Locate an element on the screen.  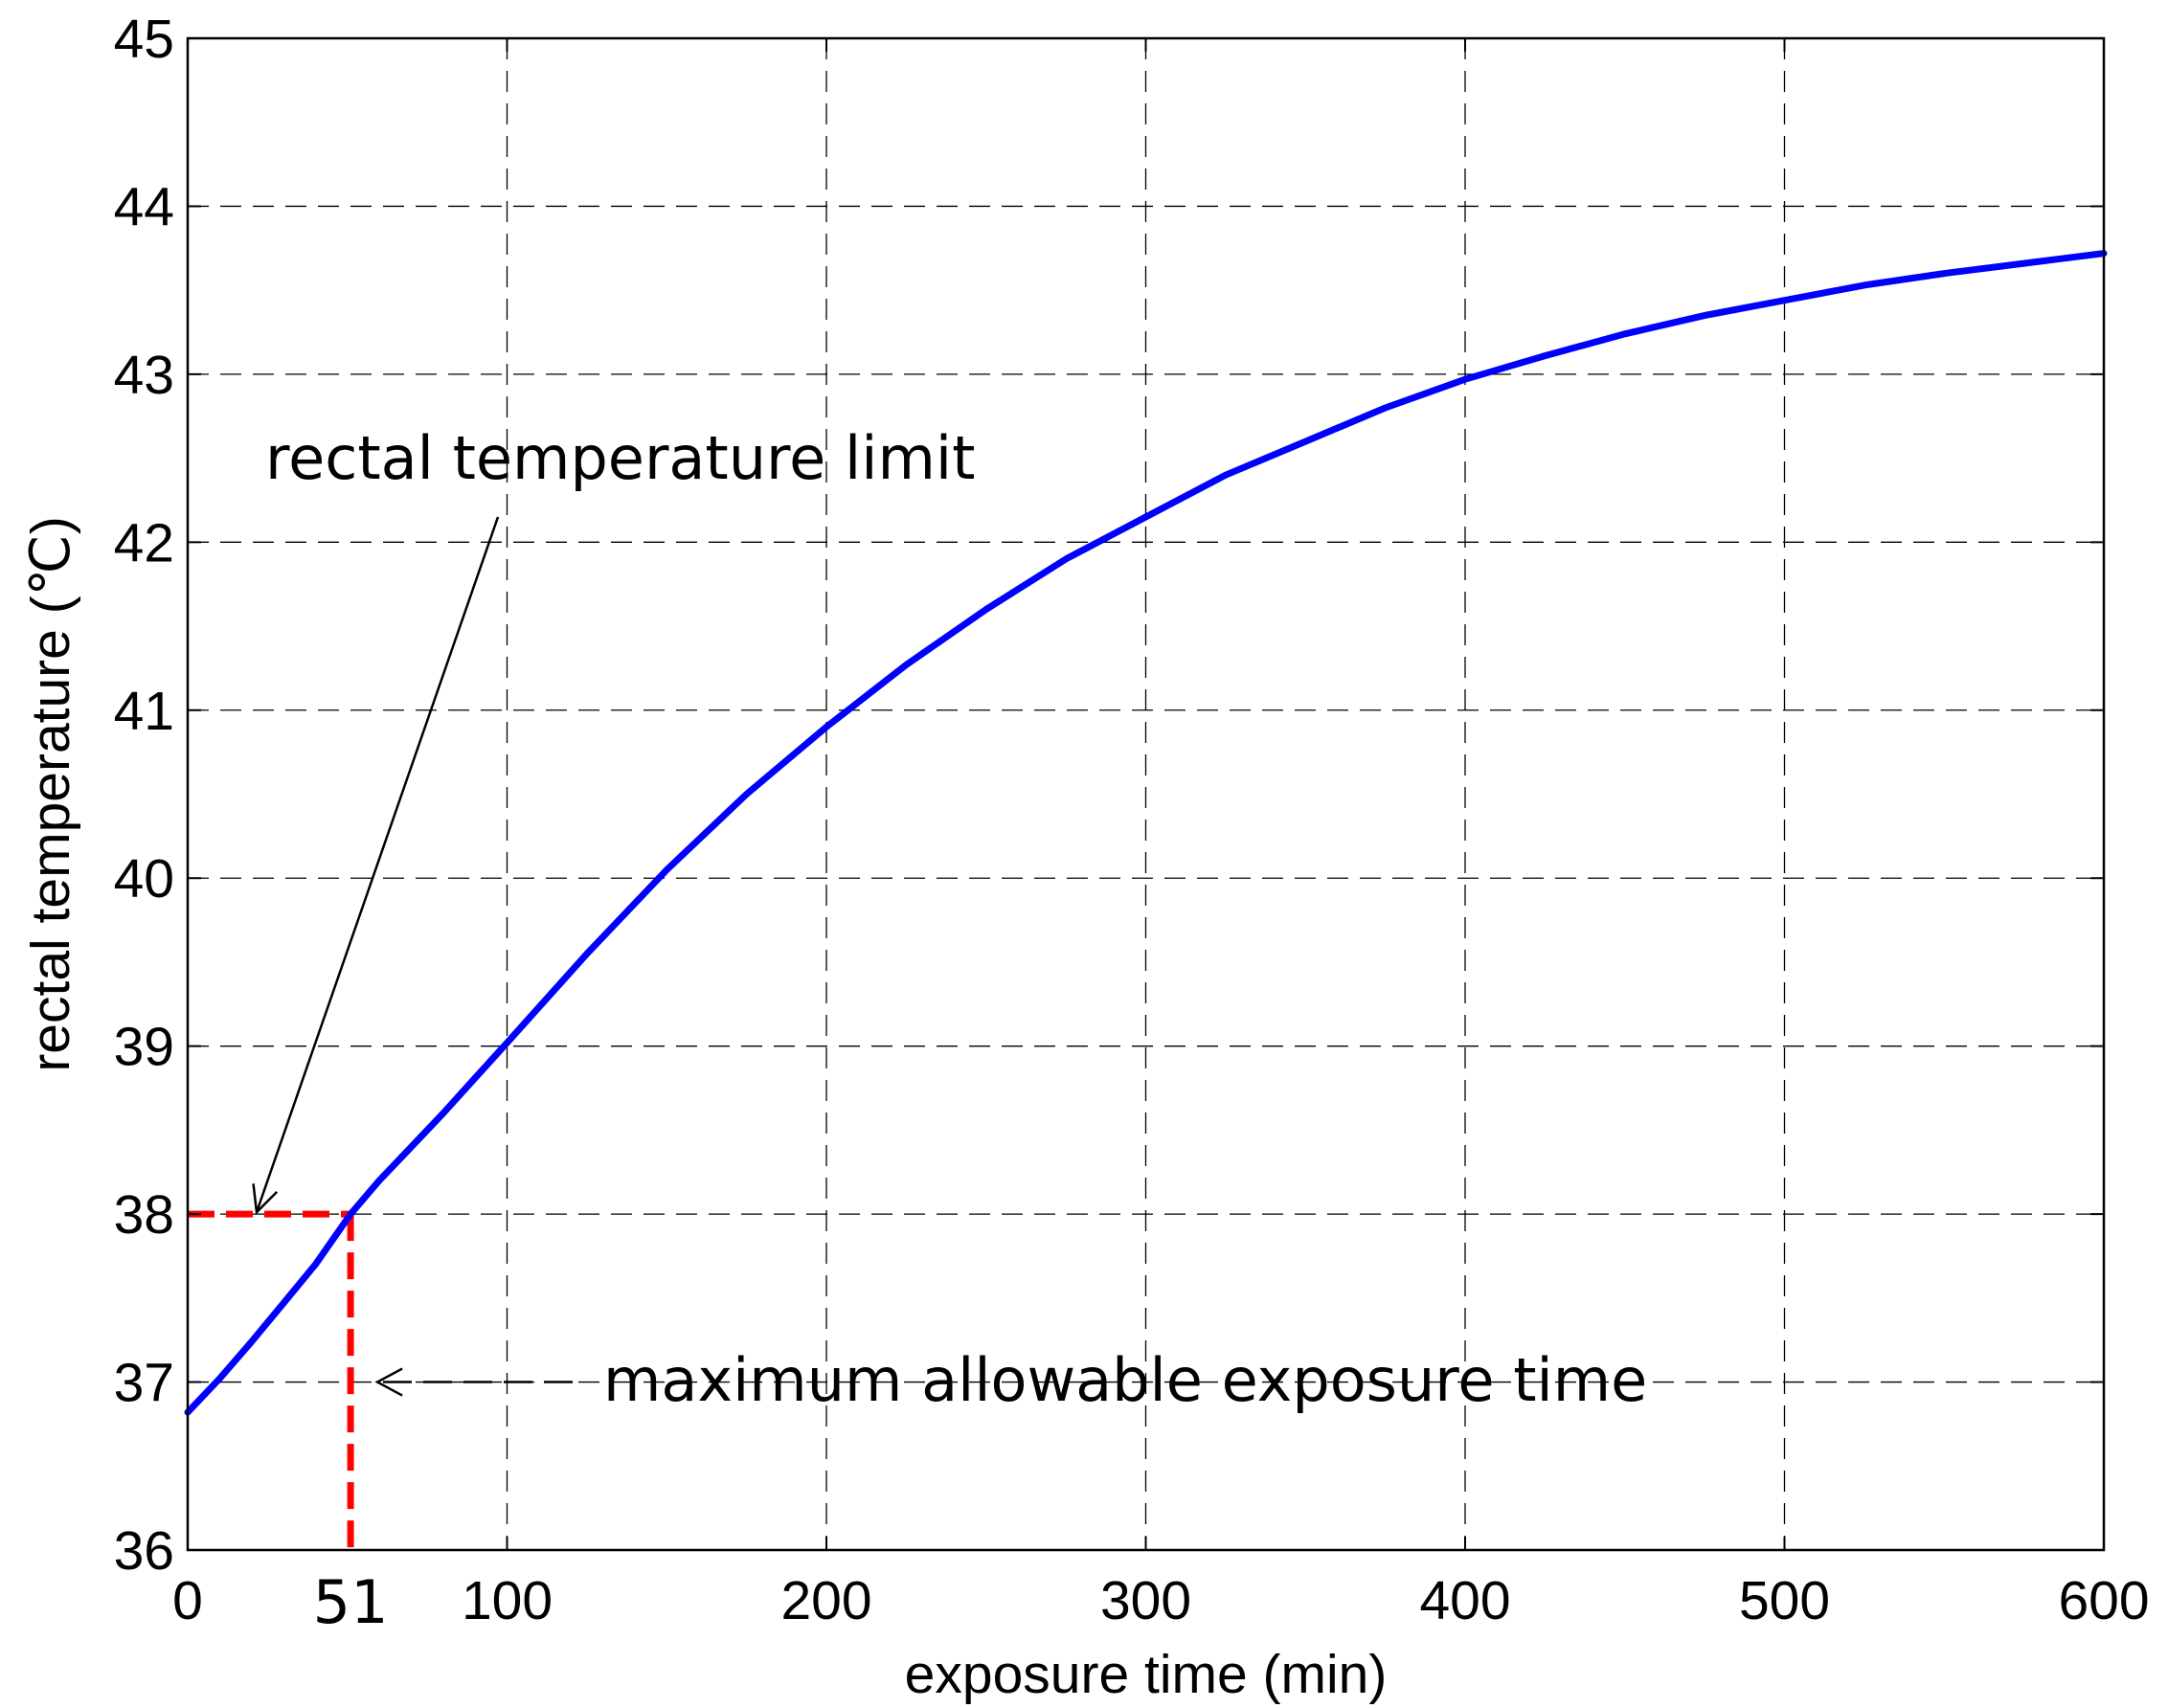
y-tick-label: 45 is located at coordinates (144, 39).